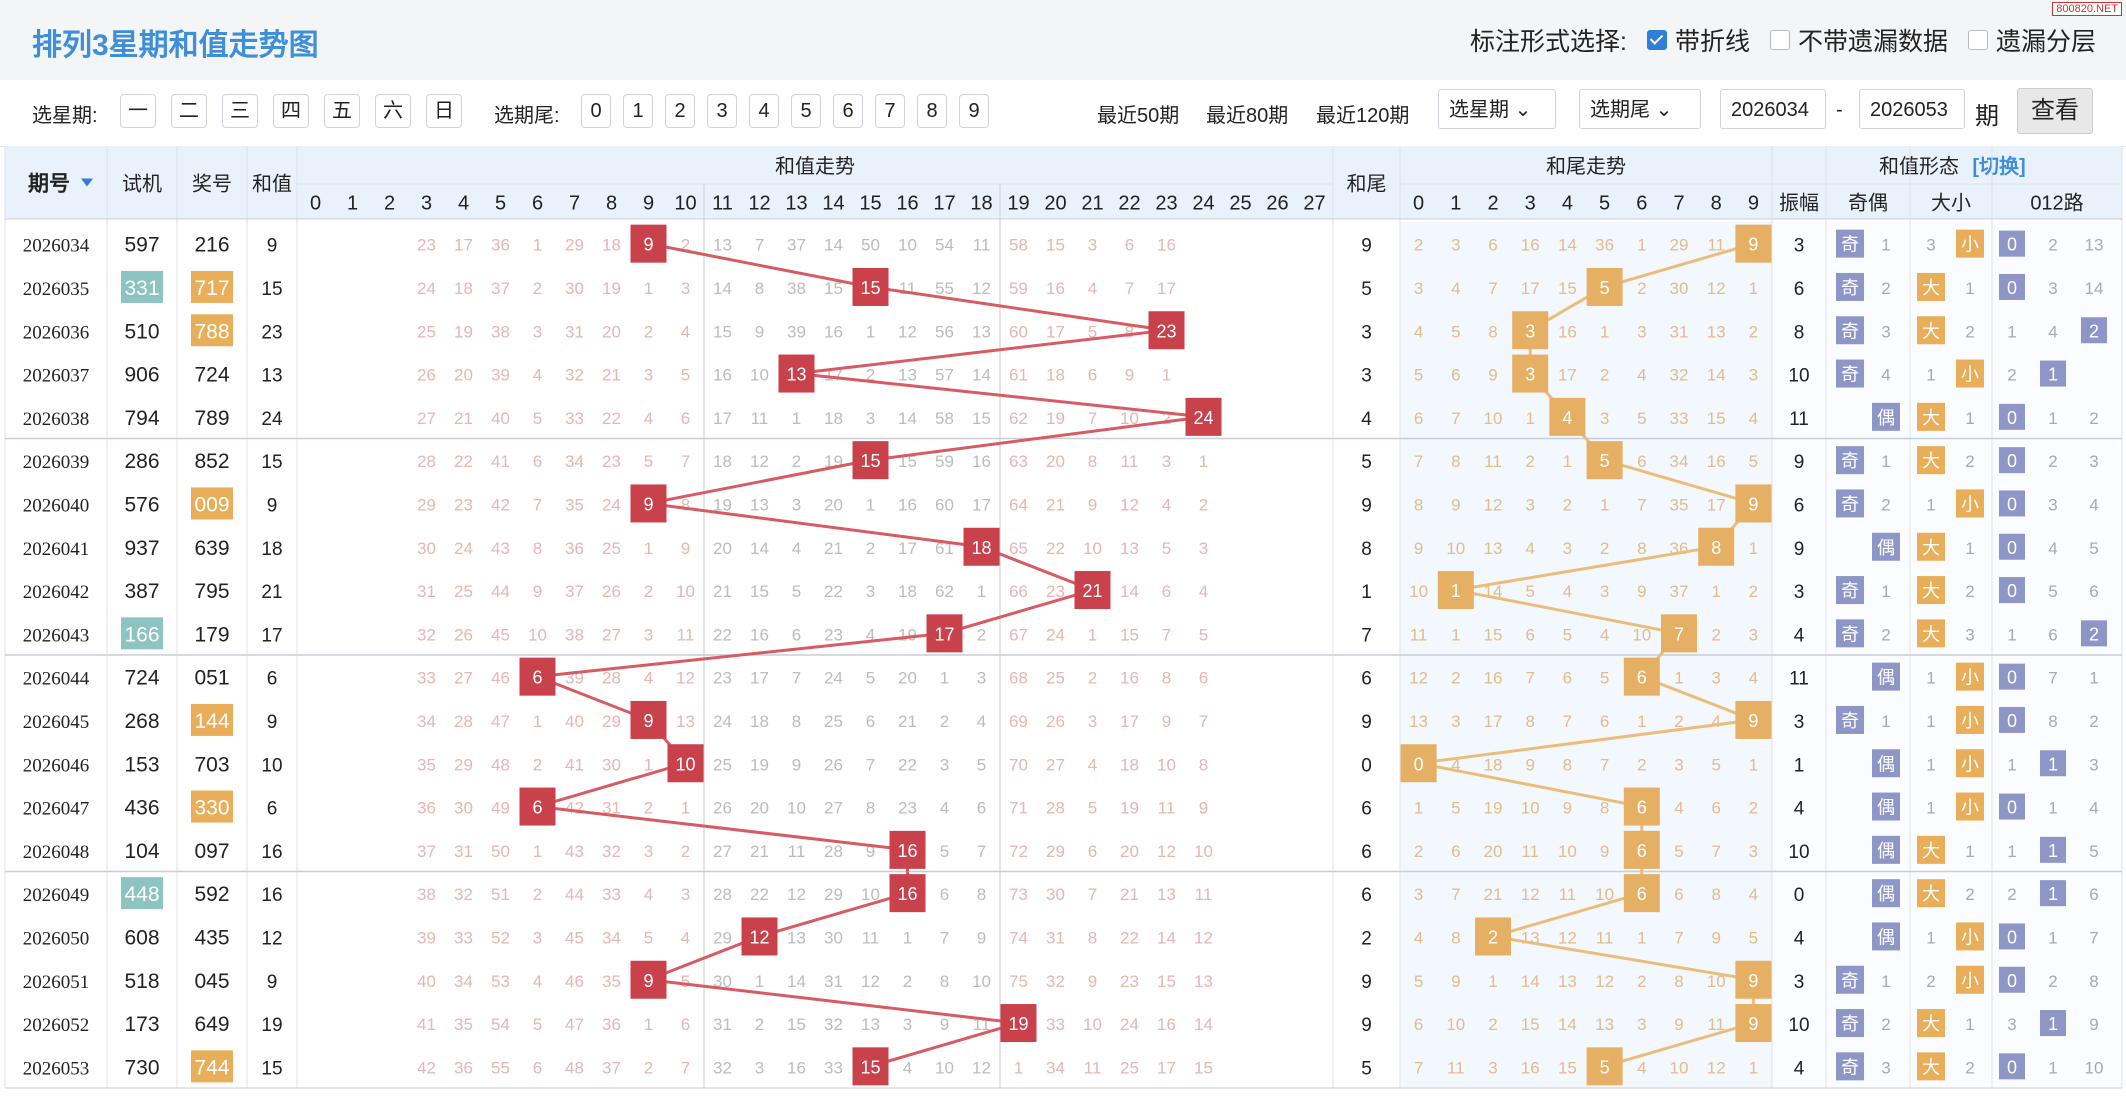  What do you see at coordinates (211, 937) in the screenshot?
I see `draw-number: 435` at bounding box center [211, 937].